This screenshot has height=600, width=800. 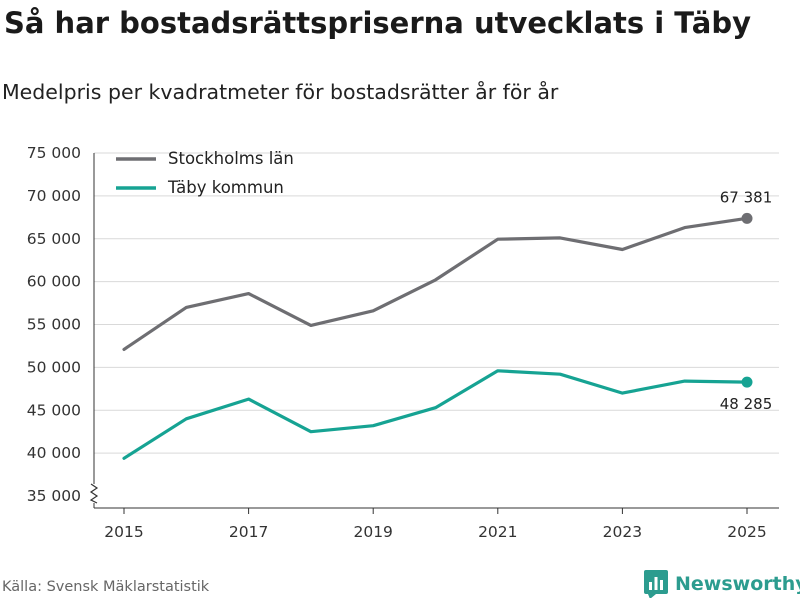 I want to click on x-tick-label: 2015, so click(x=123, y=532).